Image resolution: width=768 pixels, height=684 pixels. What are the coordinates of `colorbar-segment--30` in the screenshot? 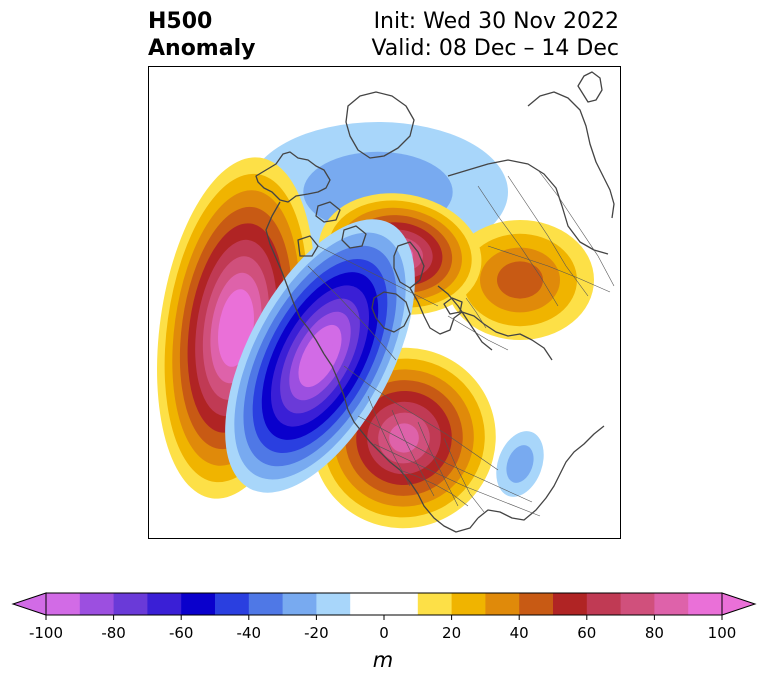 It's located at (299, 604).